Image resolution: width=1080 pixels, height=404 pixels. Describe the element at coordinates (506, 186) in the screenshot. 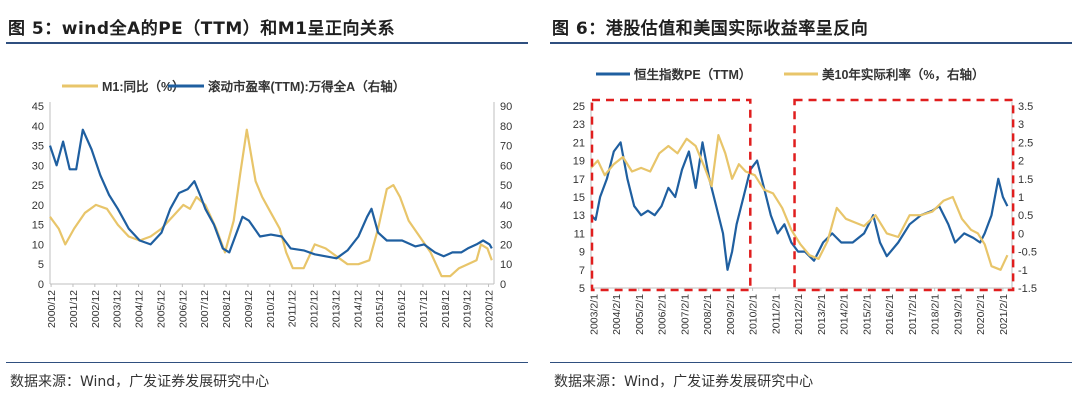

I see `right-axis-tick-label: 50` at that location.